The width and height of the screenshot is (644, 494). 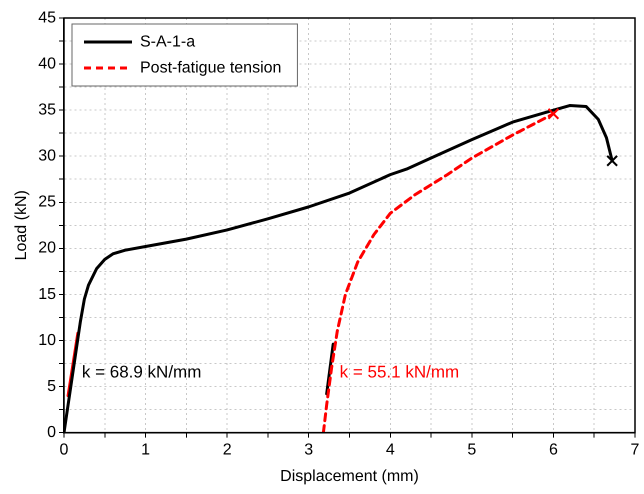 What do you see at coordinates (553, 450) in the screenshot?
I see `x-tick-label: 6` at bounding box center [553, 450].